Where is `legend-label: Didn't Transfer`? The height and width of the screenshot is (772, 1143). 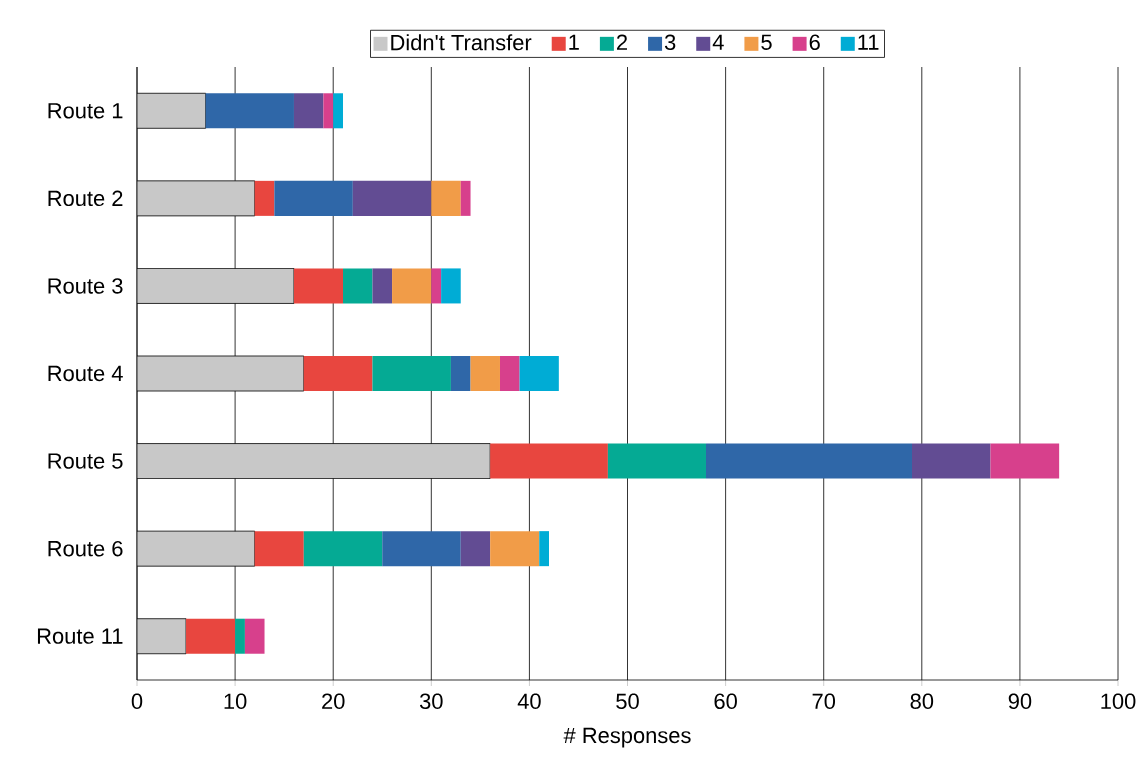
legend-label: Didn't Transfer is located at coordinates (461, 42).